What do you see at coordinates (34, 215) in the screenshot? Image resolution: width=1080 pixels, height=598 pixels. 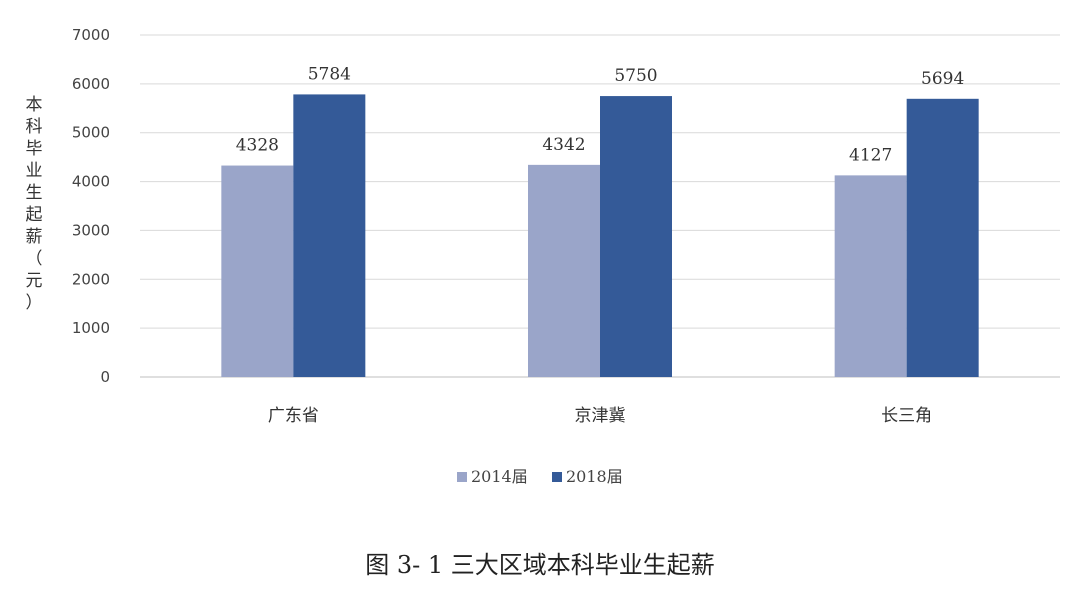 I see `y-axis-label-char: 起` at bounding box center [34, 215].